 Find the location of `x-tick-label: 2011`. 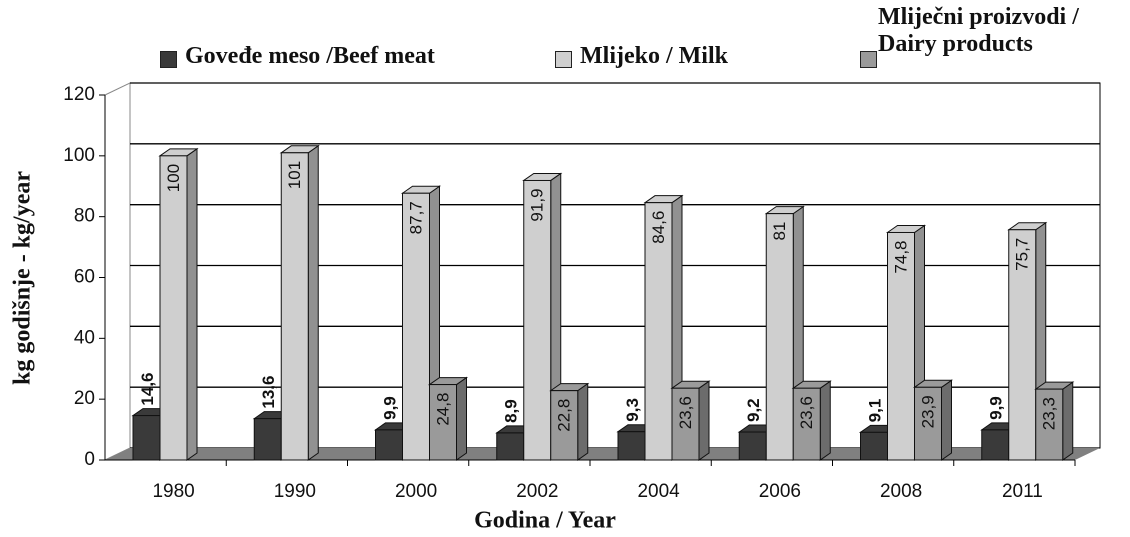

x-tick-label: 2011 is located at coordinates (1022, 491).